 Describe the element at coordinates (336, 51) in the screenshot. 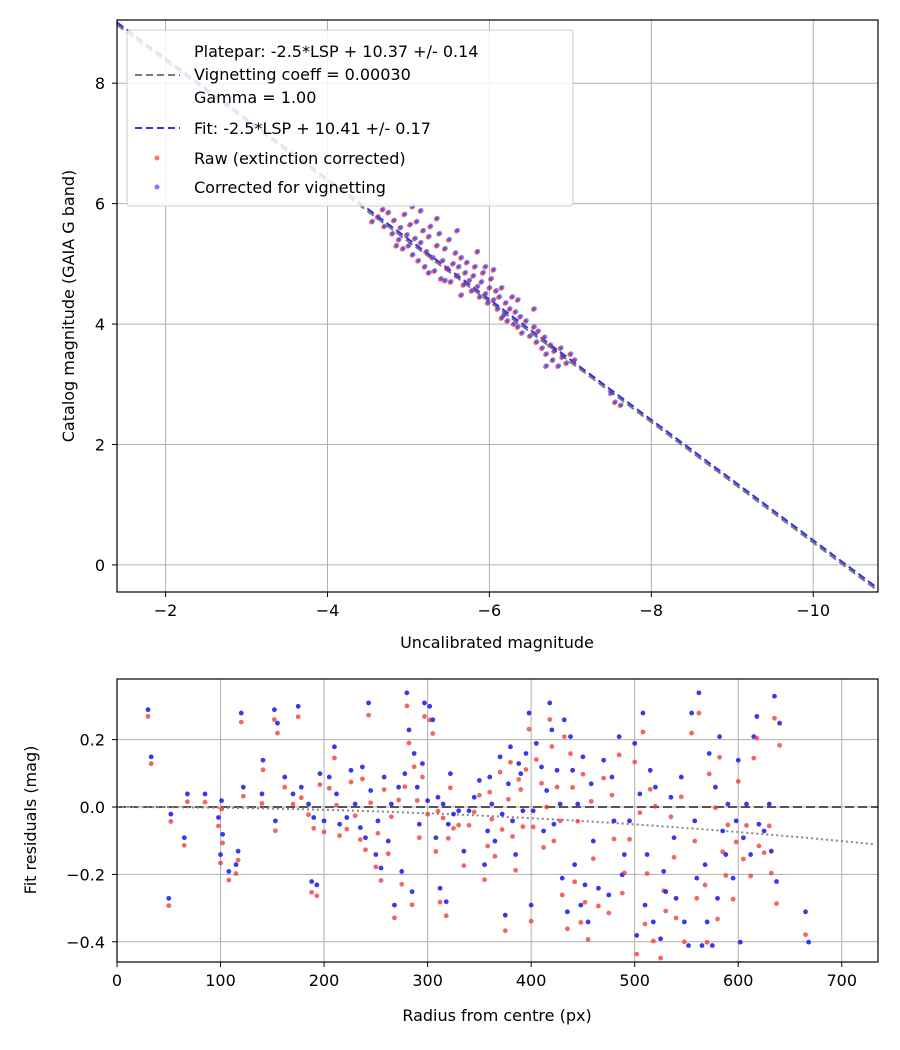

I see `legend-platepar-label: Platepar: -2.5*LSP + 10.37 +/- 0.14` at that location.